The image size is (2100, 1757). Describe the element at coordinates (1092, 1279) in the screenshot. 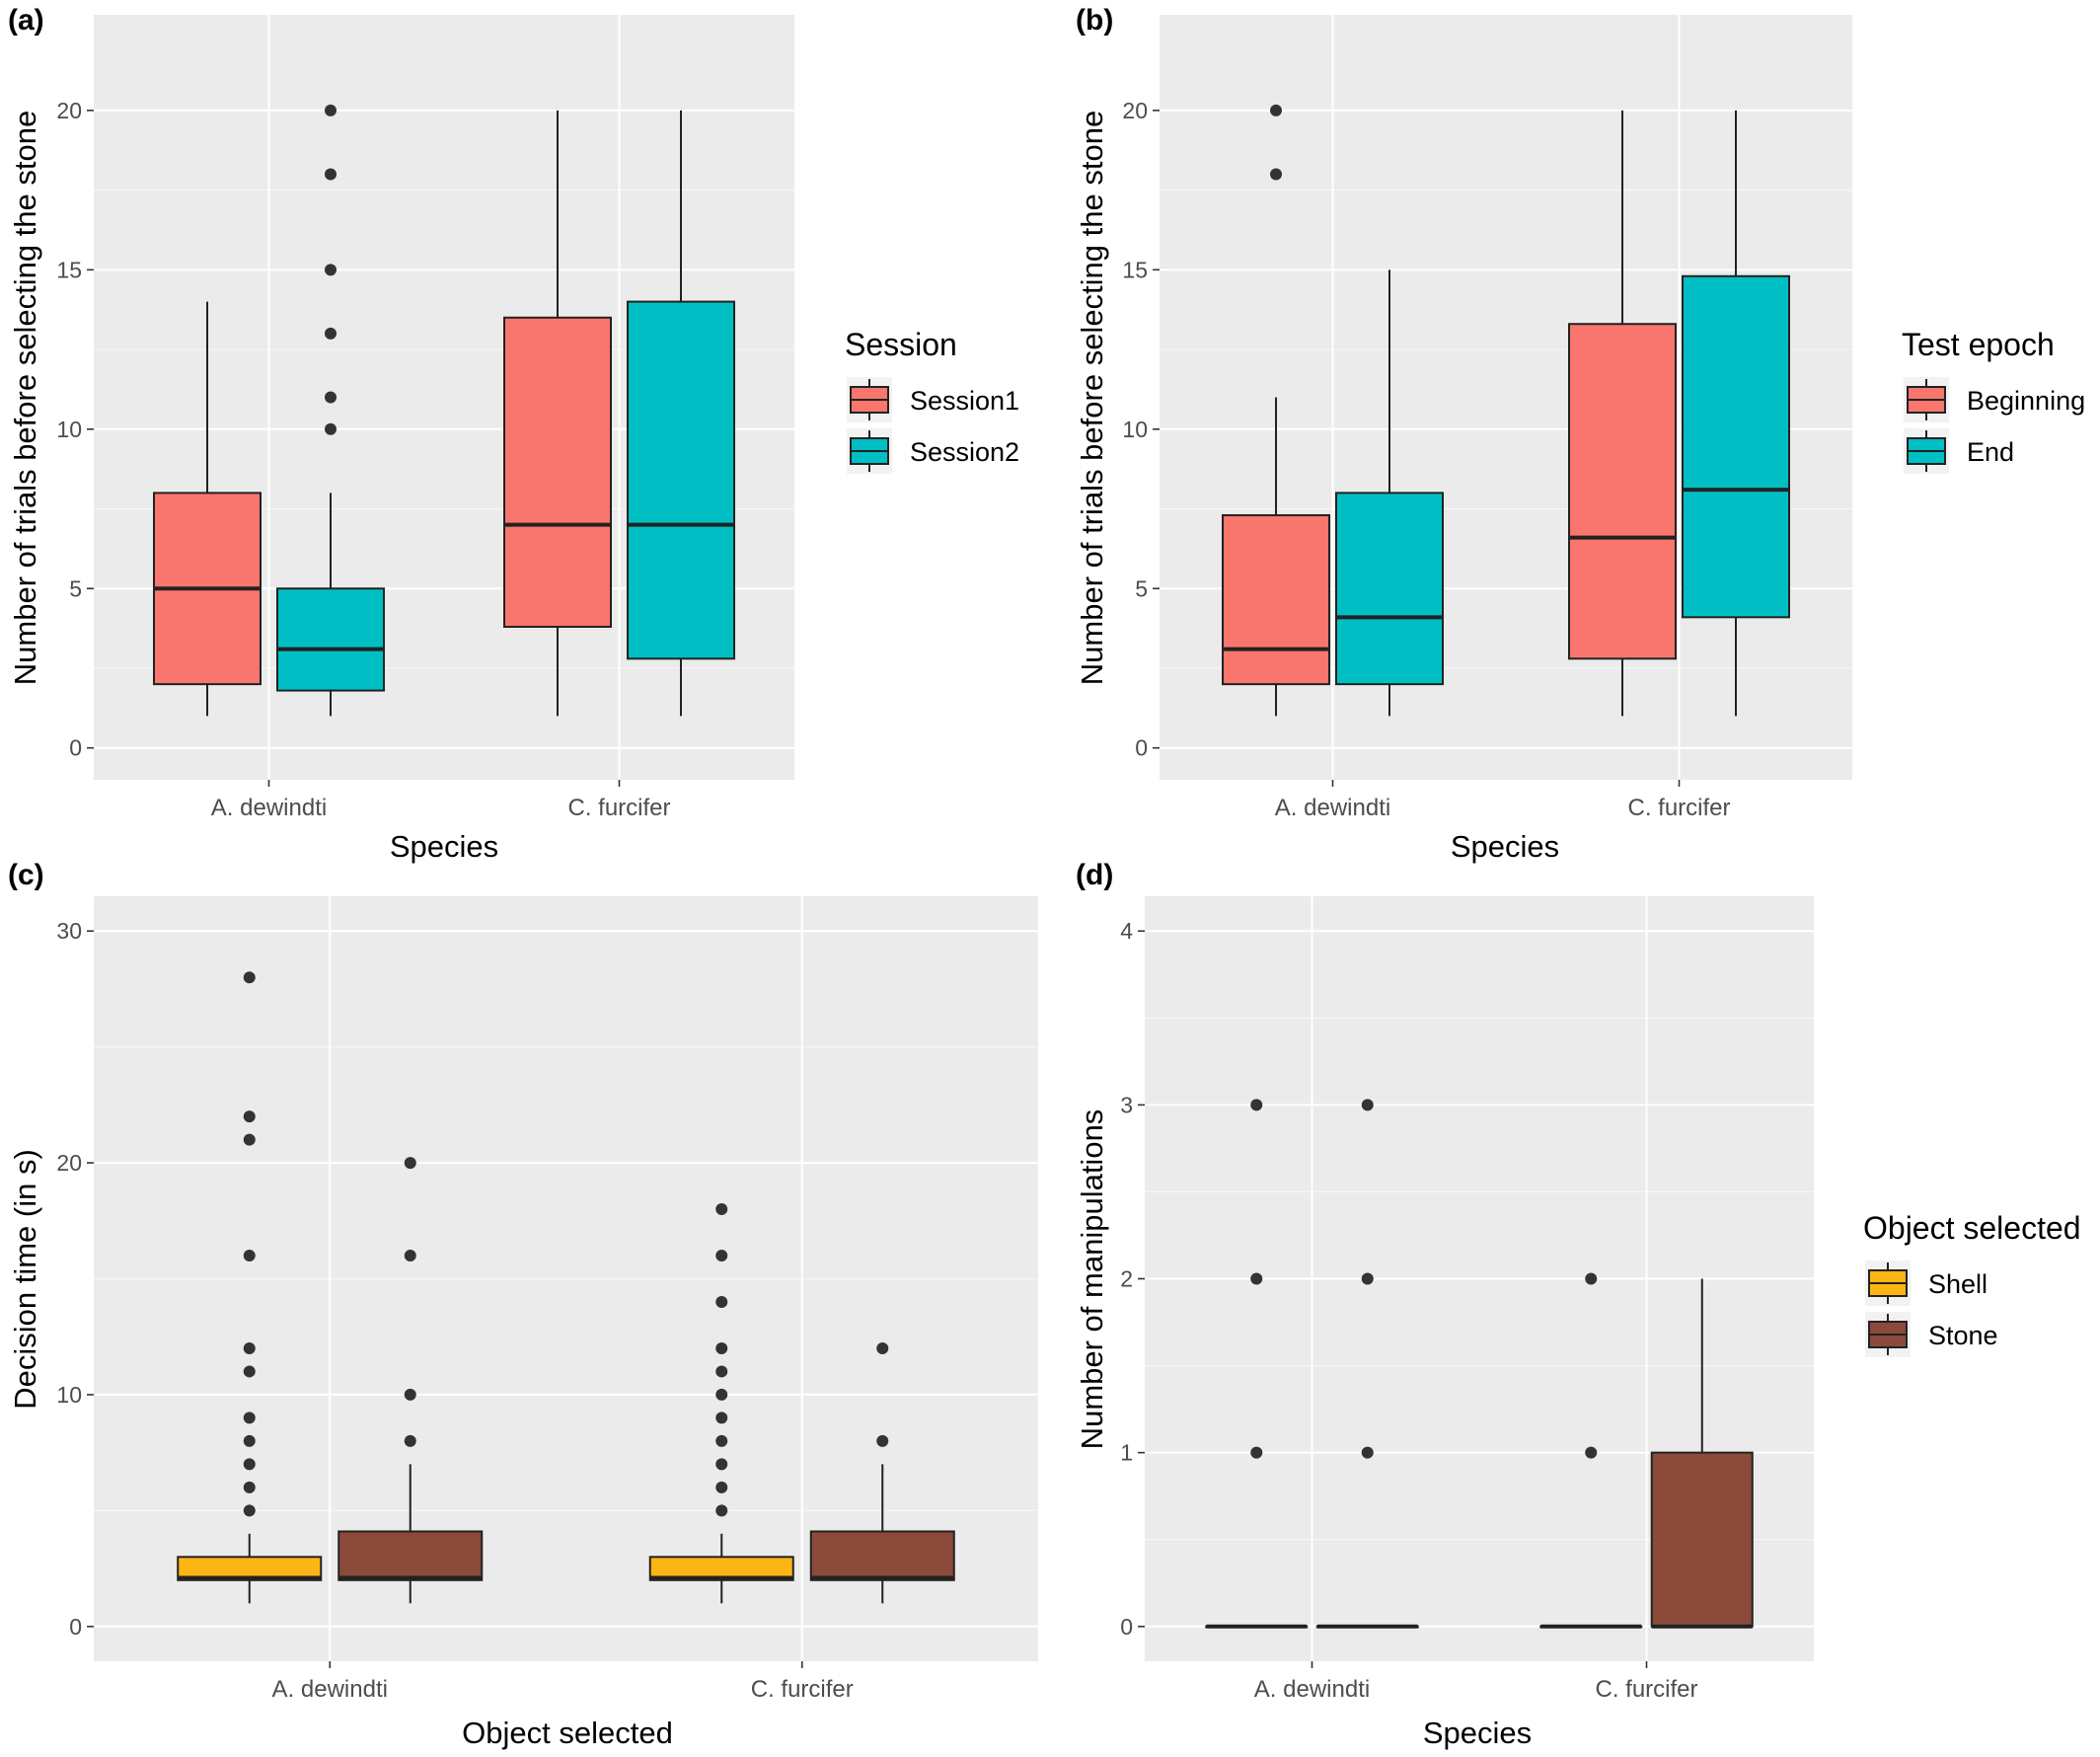

I see `y-axis-title: Number of manipulations` at that location.